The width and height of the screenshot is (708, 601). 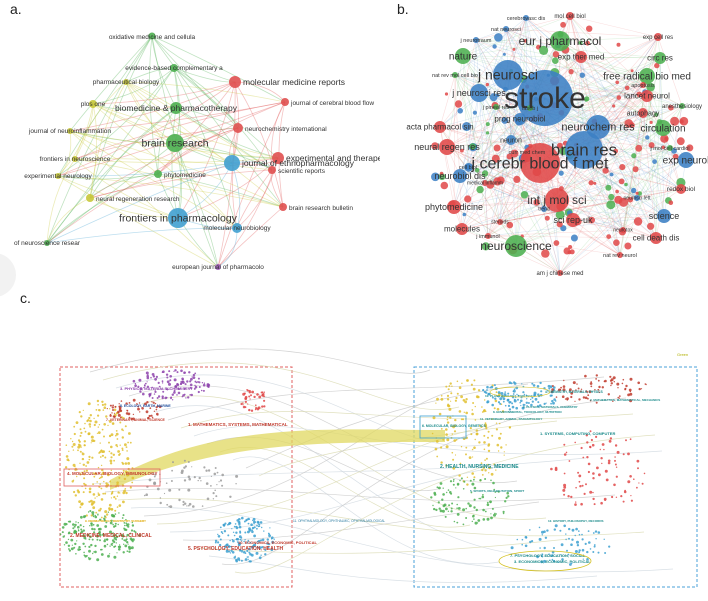 What do you see at coordinates (112, 473) in the screenshot?
I see `left-cluster-label-5: 4. MOLECULAR, BIOLOGY, IMMUNOLOGY` at bounding box center [112, 473].